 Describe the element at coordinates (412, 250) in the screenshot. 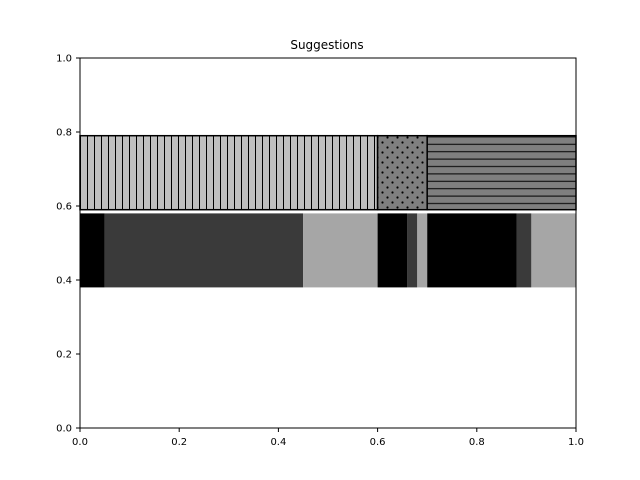

I see `bar-segment-r1-s4` at that location.